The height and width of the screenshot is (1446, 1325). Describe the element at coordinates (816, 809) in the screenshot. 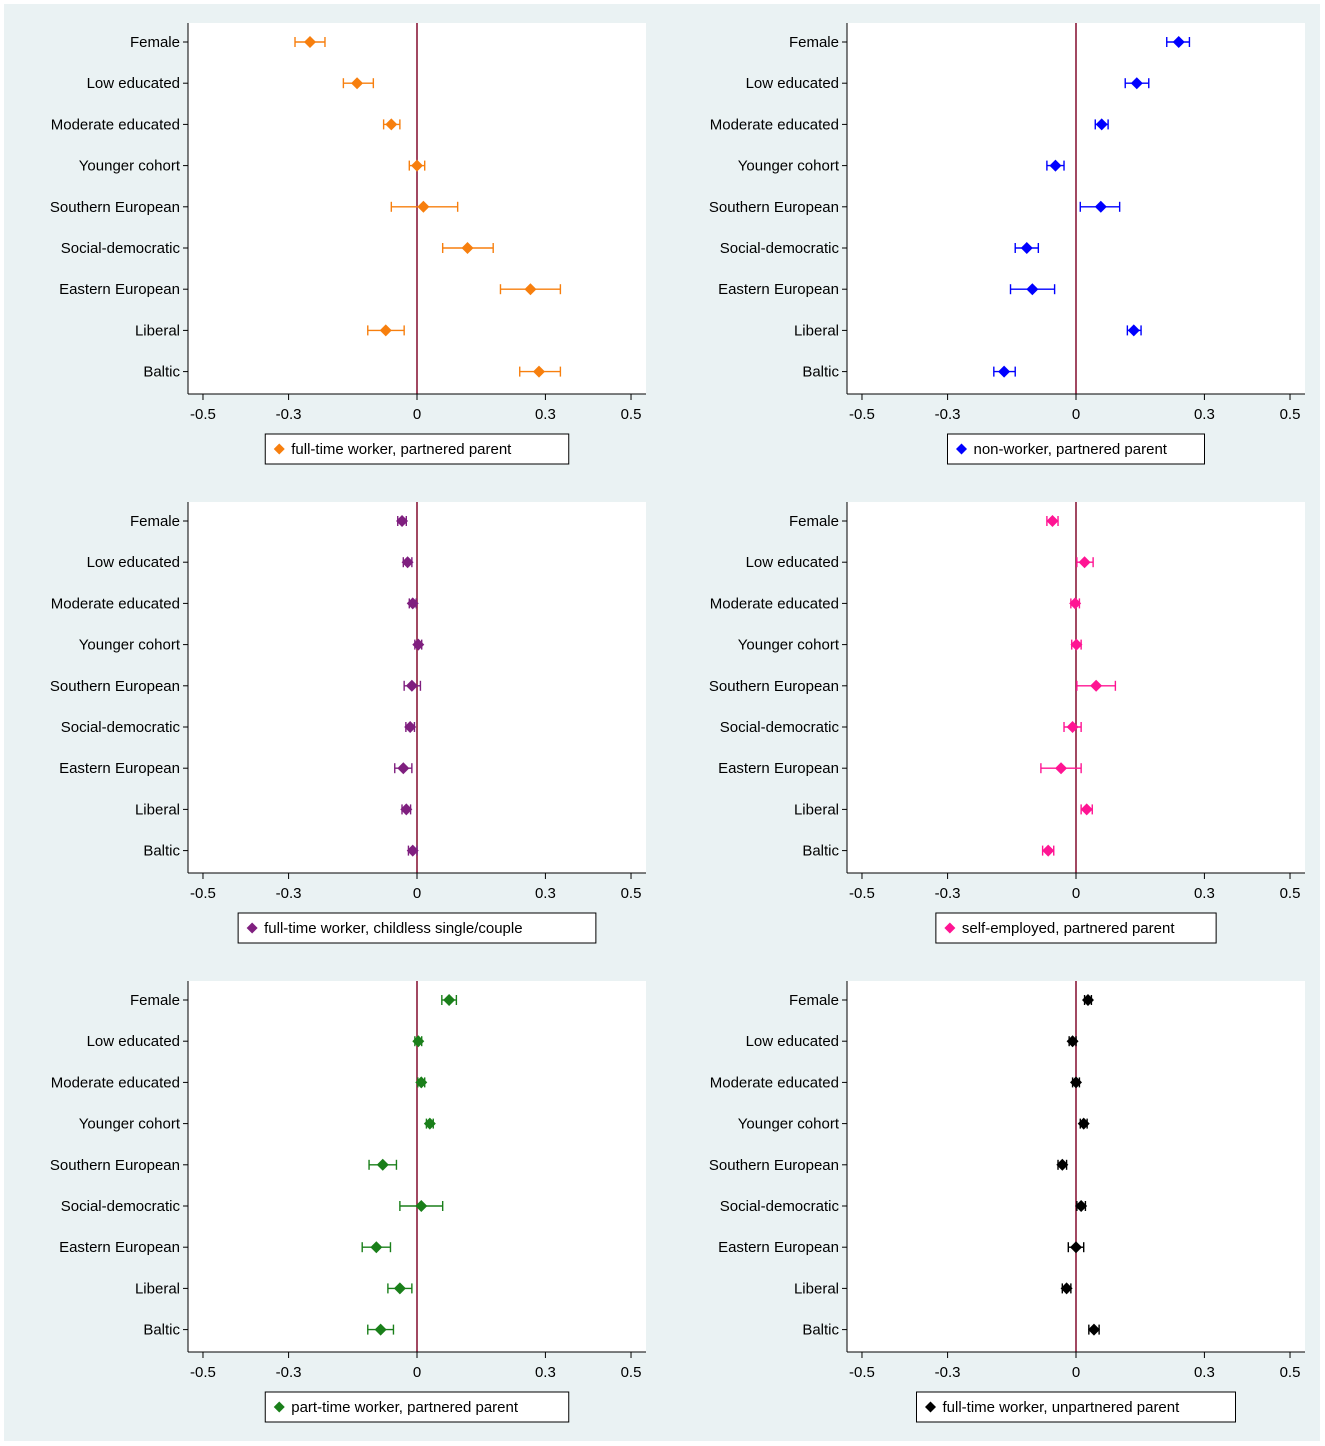

I see `category-label: Liberal` at that location.